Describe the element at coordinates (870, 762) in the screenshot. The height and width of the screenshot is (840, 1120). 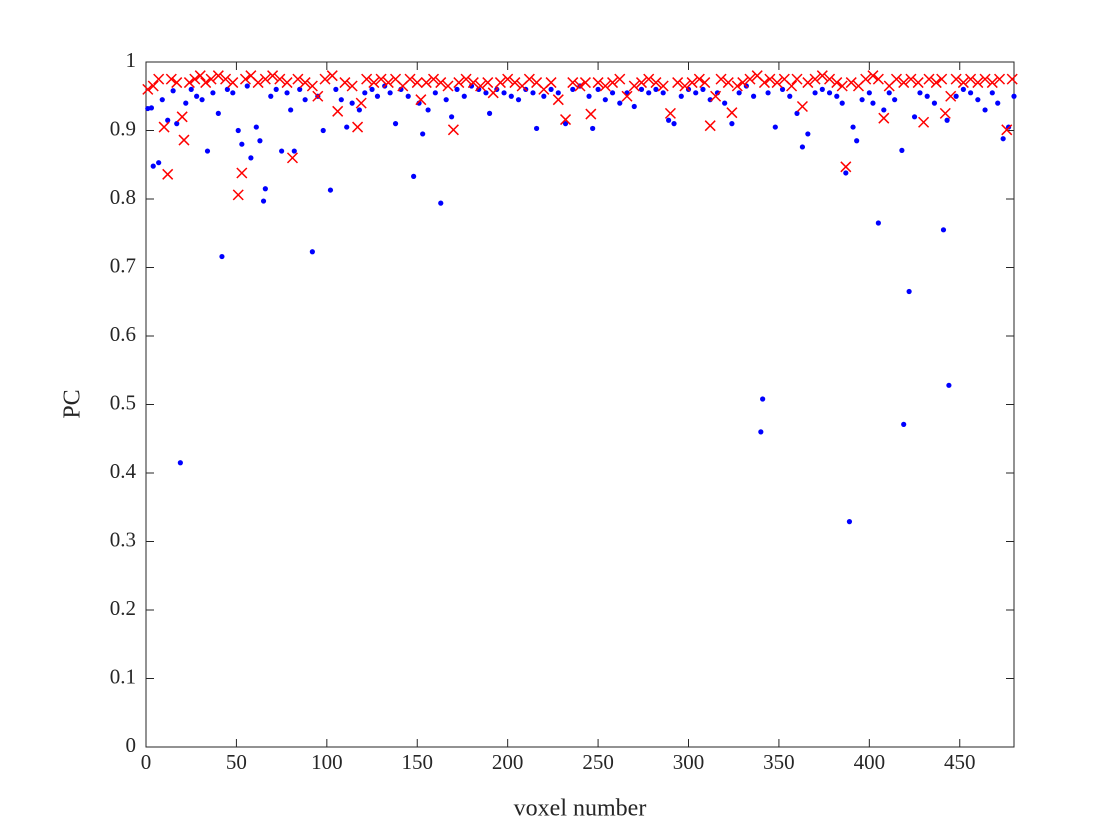
I see `x-tick-label: 400` at that location.